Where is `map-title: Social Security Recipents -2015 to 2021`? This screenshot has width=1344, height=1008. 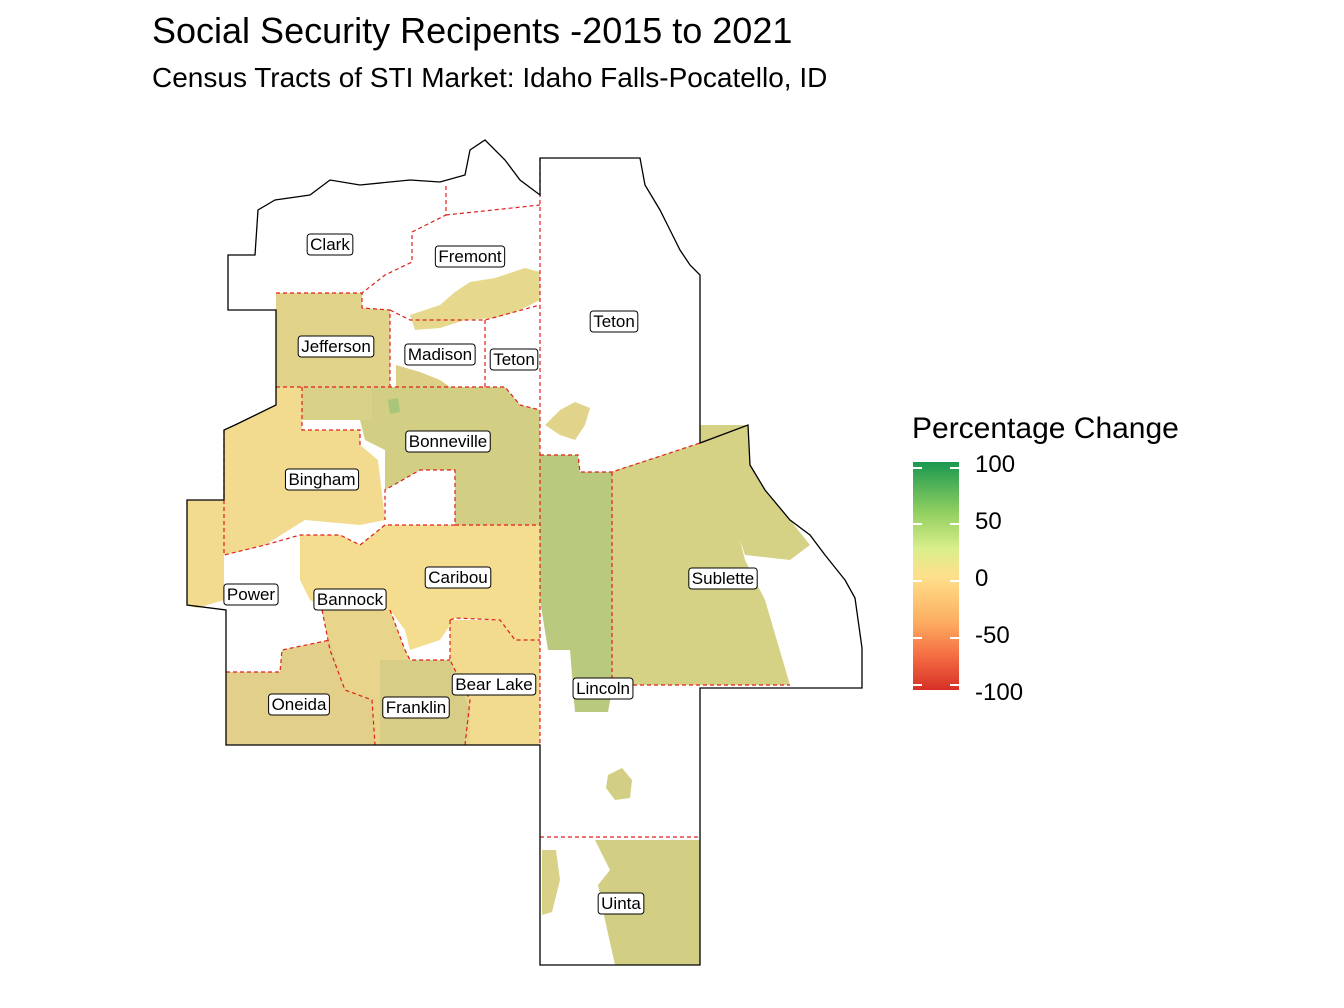 map-title: Social Security Recipents -2015 to 2021 is located at coordinates (472, 30).